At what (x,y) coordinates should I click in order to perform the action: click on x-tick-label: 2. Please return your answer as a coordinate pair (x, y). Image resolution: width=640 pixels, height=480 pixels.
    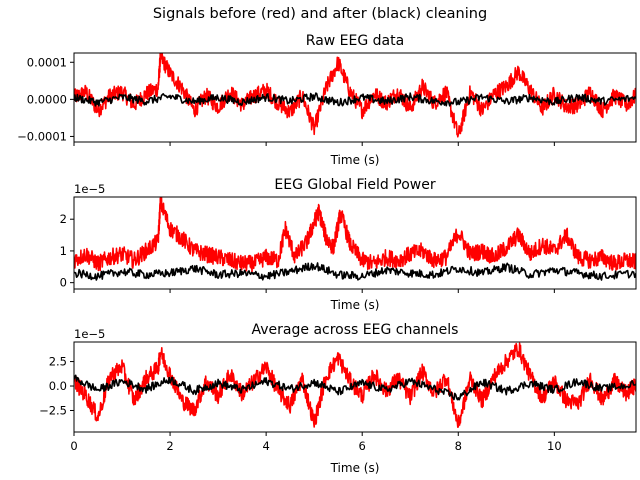
    Looking at the image, I should click on (169, 446).